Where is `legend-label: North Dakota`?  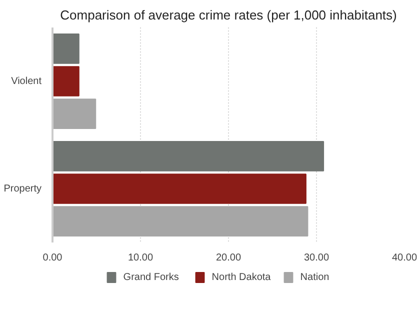
legend-label: North Dakota is located at coordinates (242, 277).